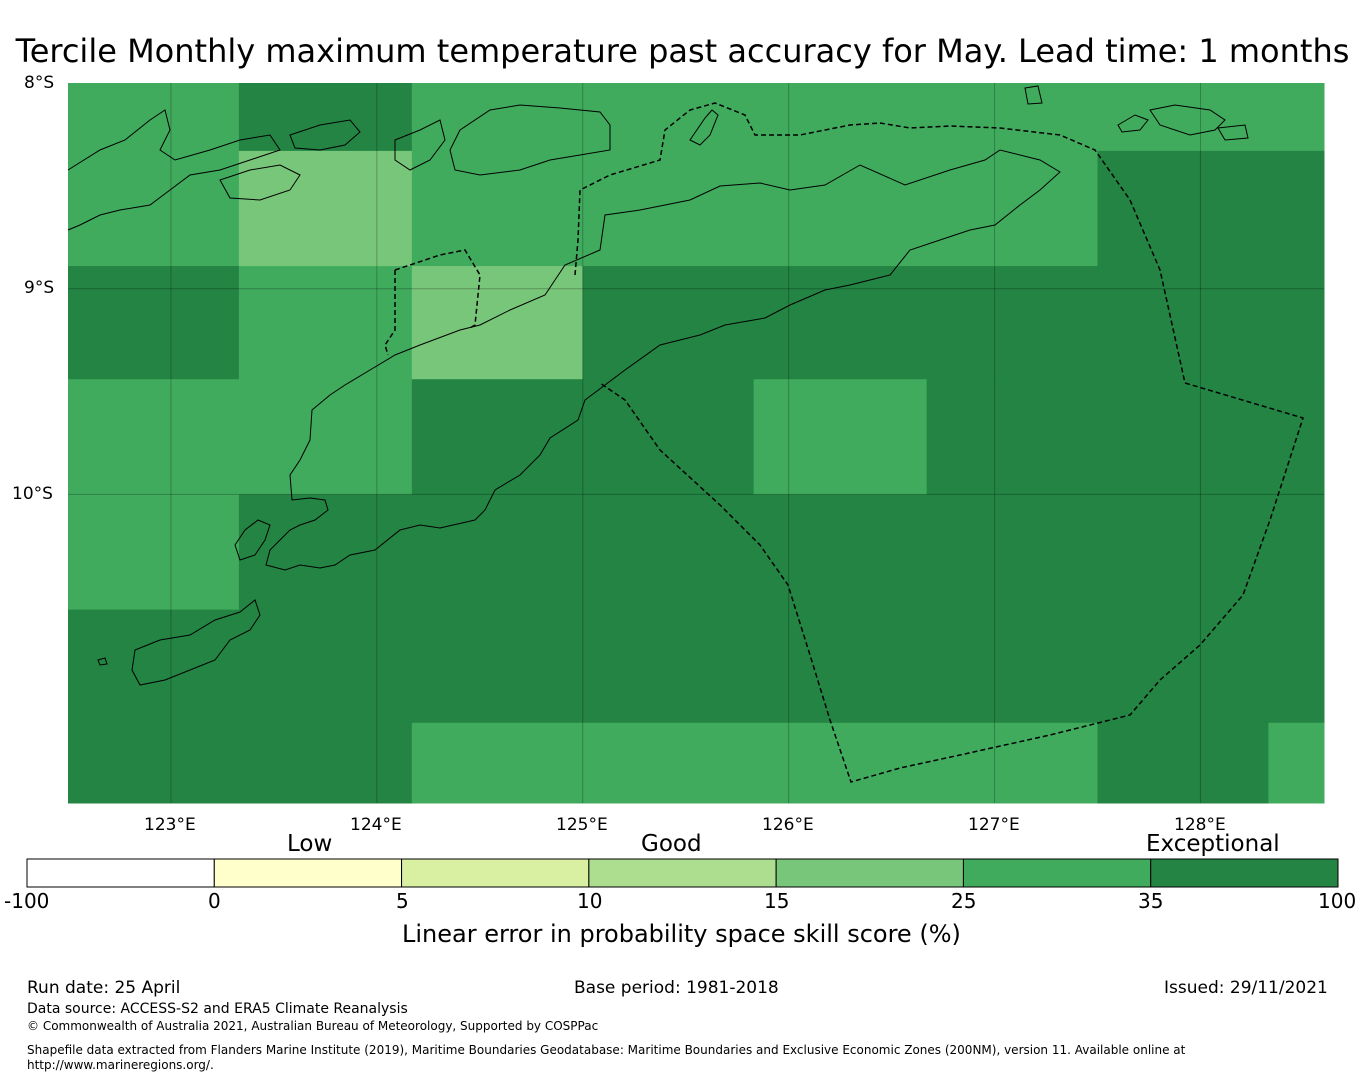 Image resolution: width=1365 pixels, height=1080 pixels. What do you see at coordinates (788, 825) in the screenshot?
I see `lon-label-126e: 126°E` at bounding box center [788, 825].